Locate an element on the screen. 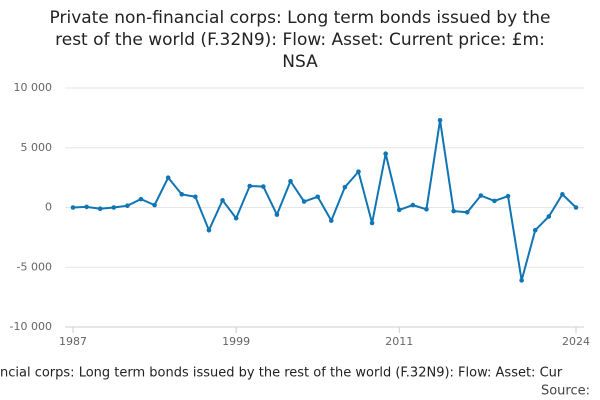 This screenshot has width=600, height=400. y-tick-label: 5 000 is located at coordinates (37, 147).